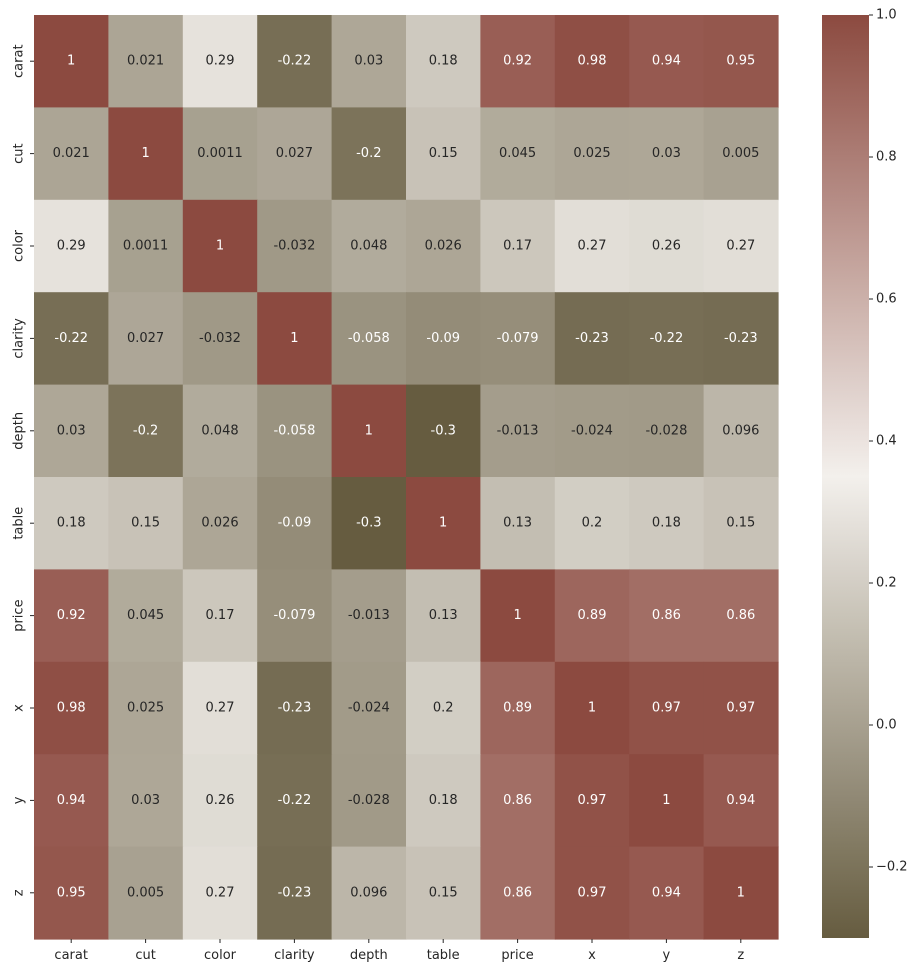  I want to click on cell-value-label: -0.2, so click(145, 430).